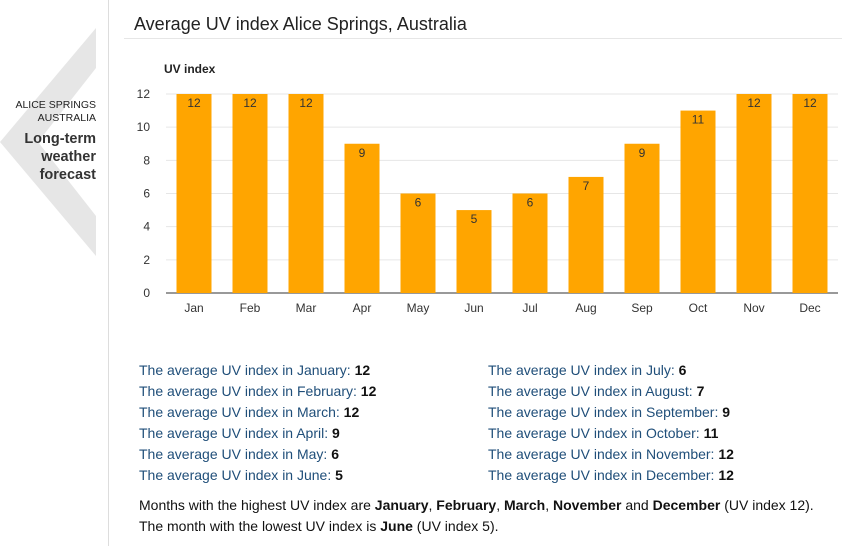  I want to click on sidebar-city: ALICE SPRINGS, so click(55, 105).